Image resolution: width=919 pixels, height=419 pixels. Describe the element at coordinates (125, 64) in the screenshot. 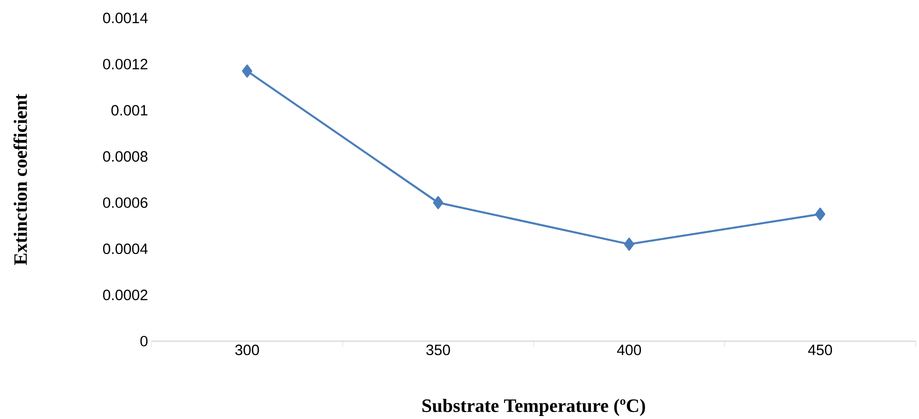

I see `y-tick-label: 0.0012` at that location.